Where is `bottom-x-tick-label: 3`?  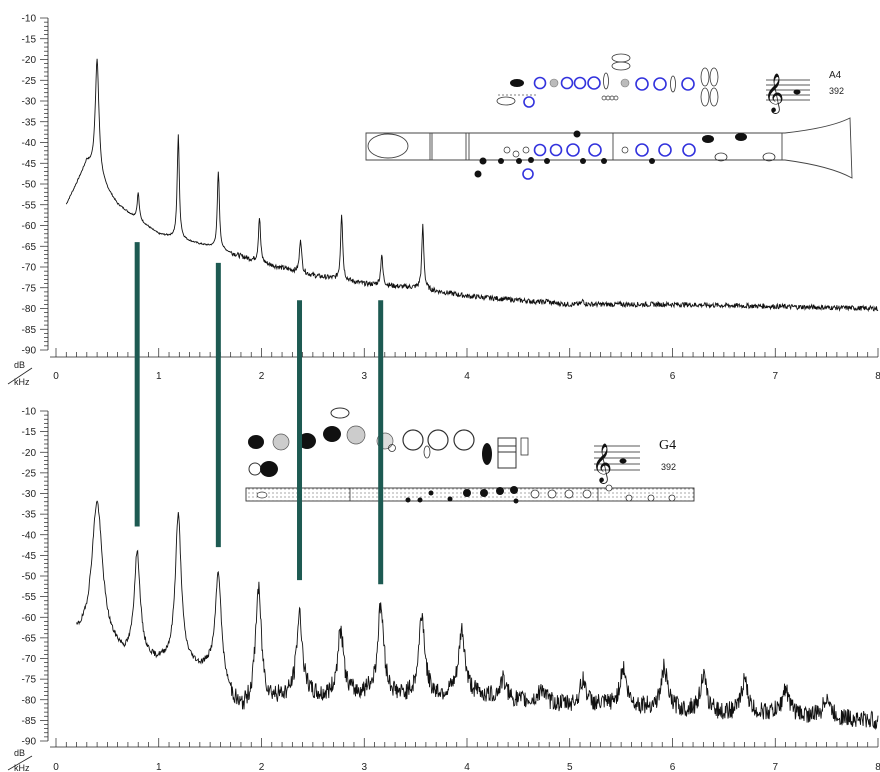 bottom-x-tick-label: 3 is located at coordinates (364, 767).